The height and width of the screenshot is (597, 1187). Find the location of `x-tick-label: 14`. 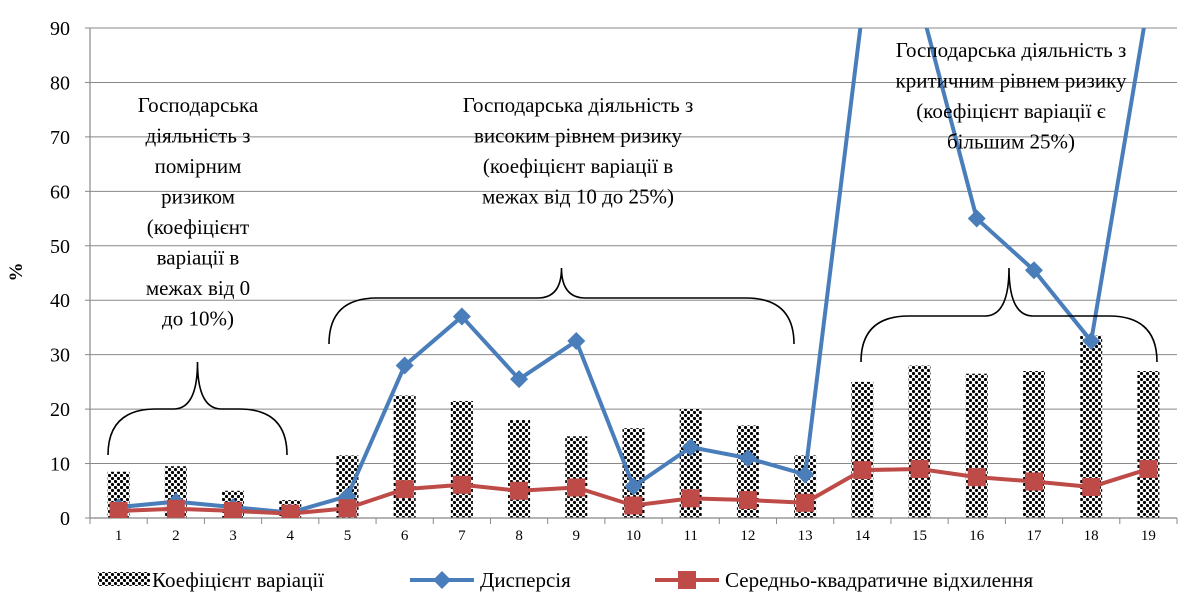

x-tick-label: 14 is located at coordinates (863, 536).